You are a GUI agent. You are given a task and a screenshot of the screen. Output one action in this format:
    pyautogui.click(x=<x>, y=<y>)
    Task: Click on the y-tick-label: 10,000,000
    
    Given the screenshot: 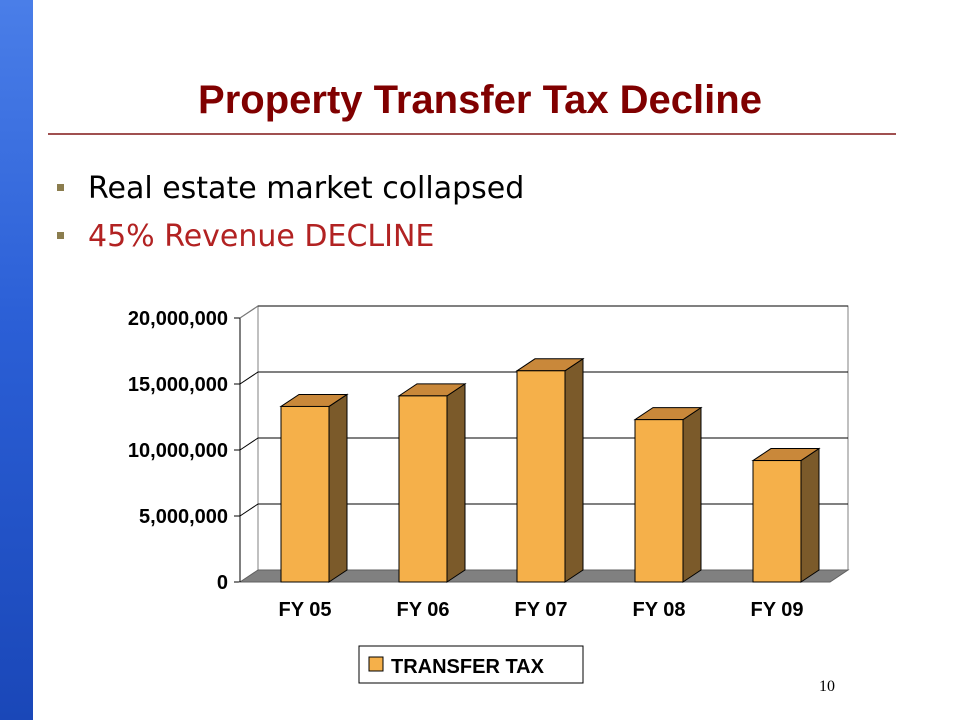 What is the action you would take?
    pyautogui.click(x=178, y=451)
    